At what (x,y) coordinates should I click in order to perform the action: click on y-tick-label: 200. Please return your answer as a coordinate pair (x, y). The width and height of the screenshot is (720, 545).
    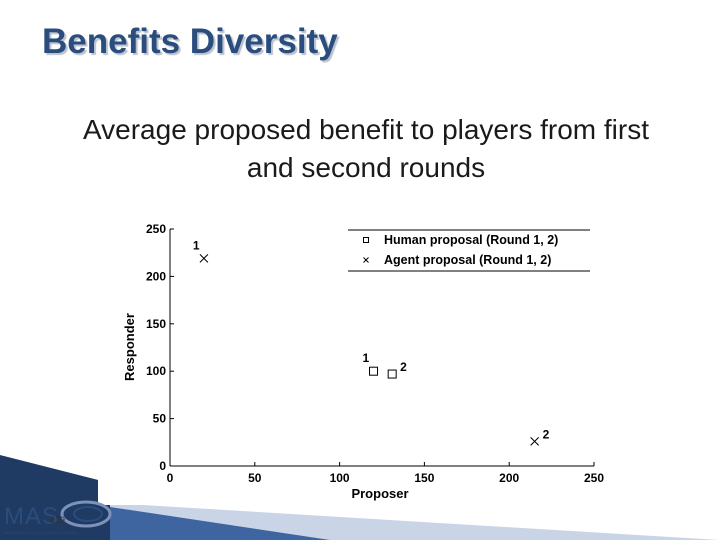
    Looking at the image, I should click on (156, 276).